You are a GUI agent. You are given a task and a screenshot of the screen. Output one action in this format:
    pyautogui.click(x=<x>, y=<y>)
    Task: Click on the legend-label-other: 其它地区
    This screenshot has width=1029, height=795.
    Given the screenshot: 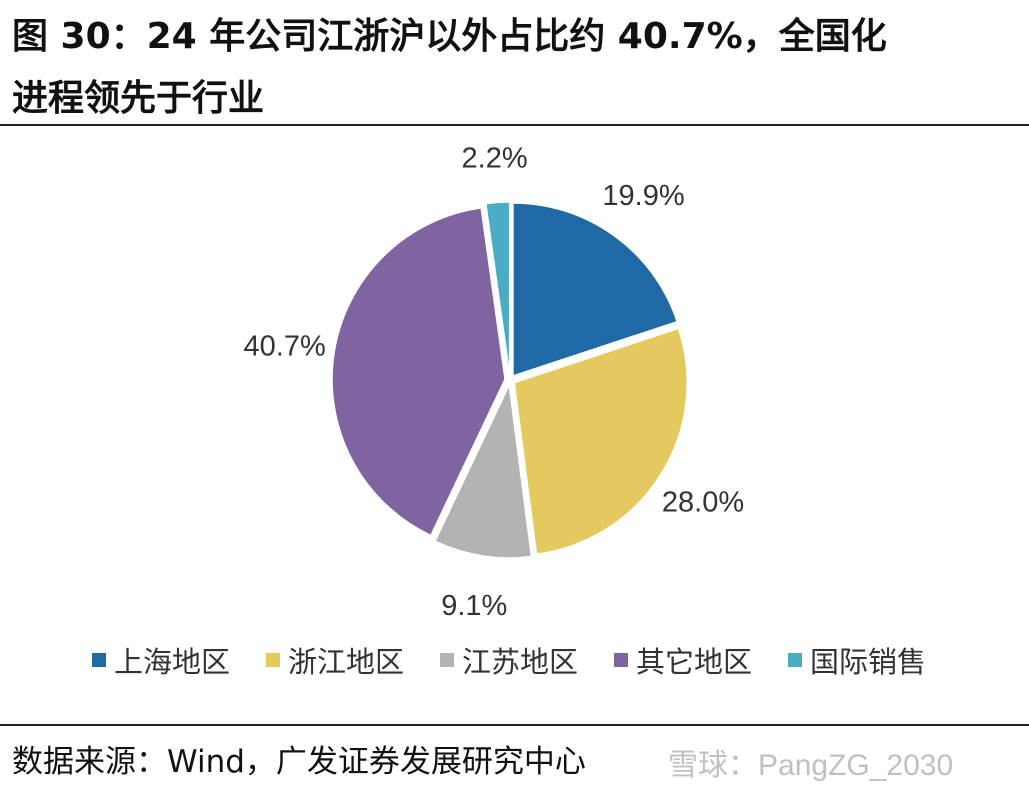 What is the action you would take?
    pyautogui.click(x=694, y=662)
    